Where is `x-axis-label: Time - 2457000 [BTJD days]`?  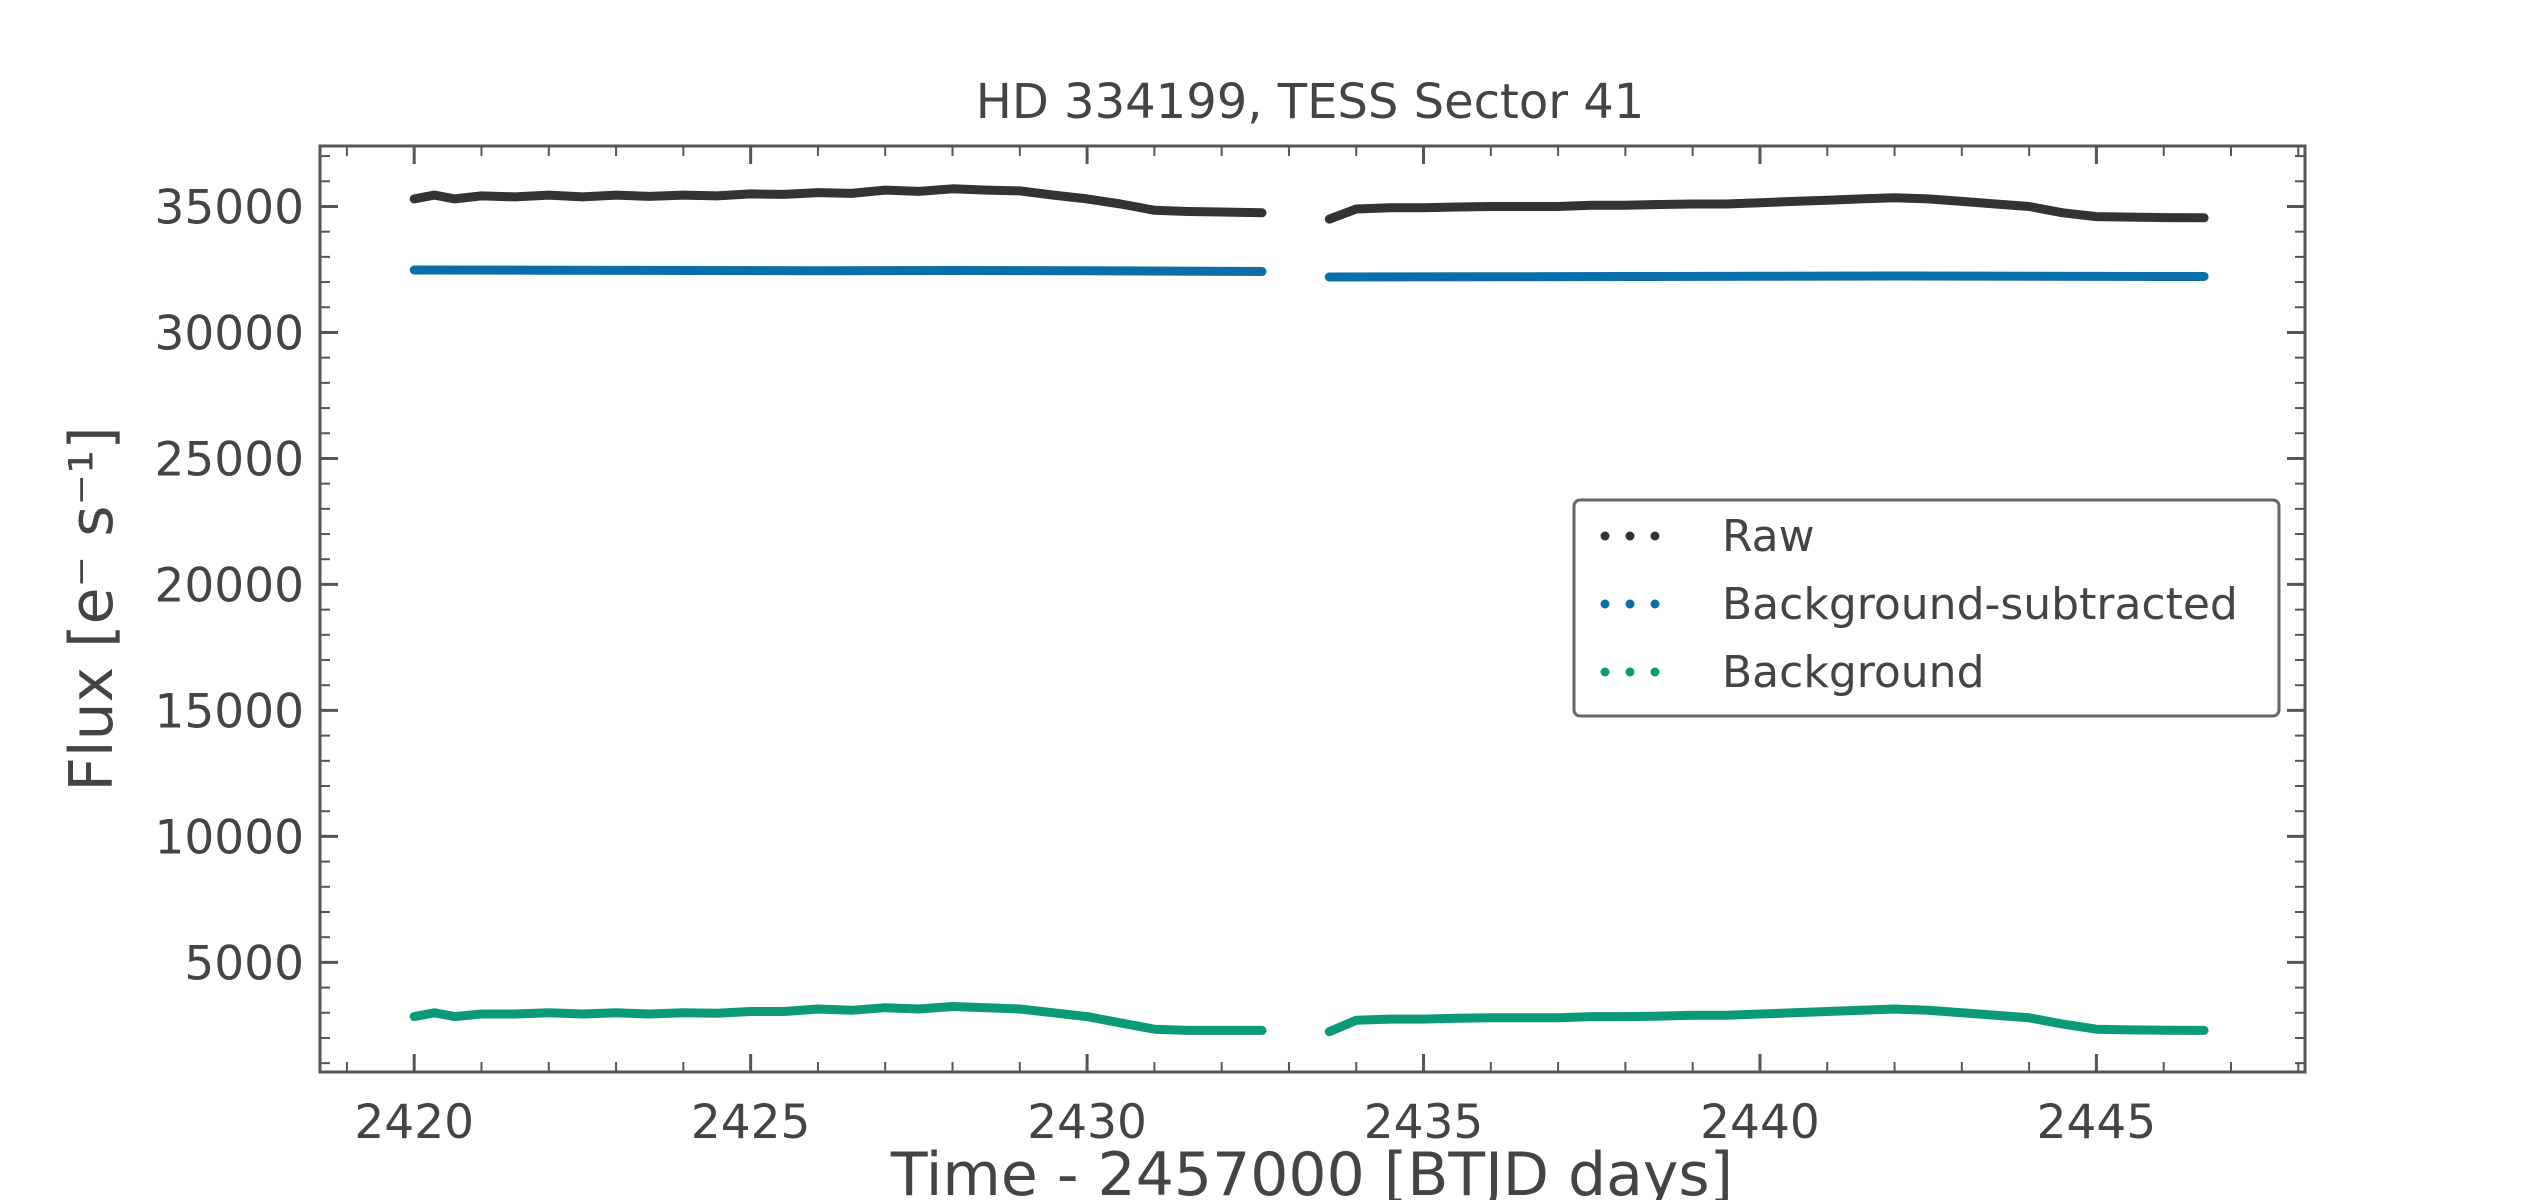 x-axis-label: Time - 2457000 [BTJD days] is located at coordinates (1311, 1170).